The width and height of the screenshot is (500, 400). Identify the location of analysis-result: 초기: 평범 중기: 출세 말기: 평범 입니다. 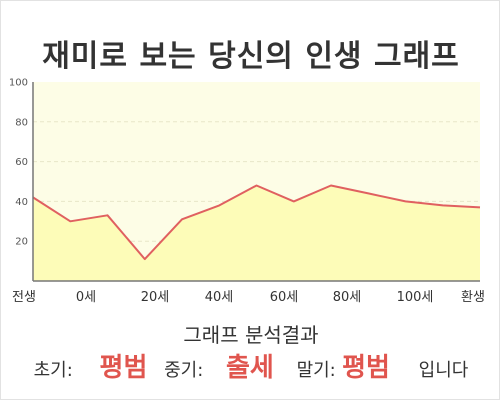
(250, 365).